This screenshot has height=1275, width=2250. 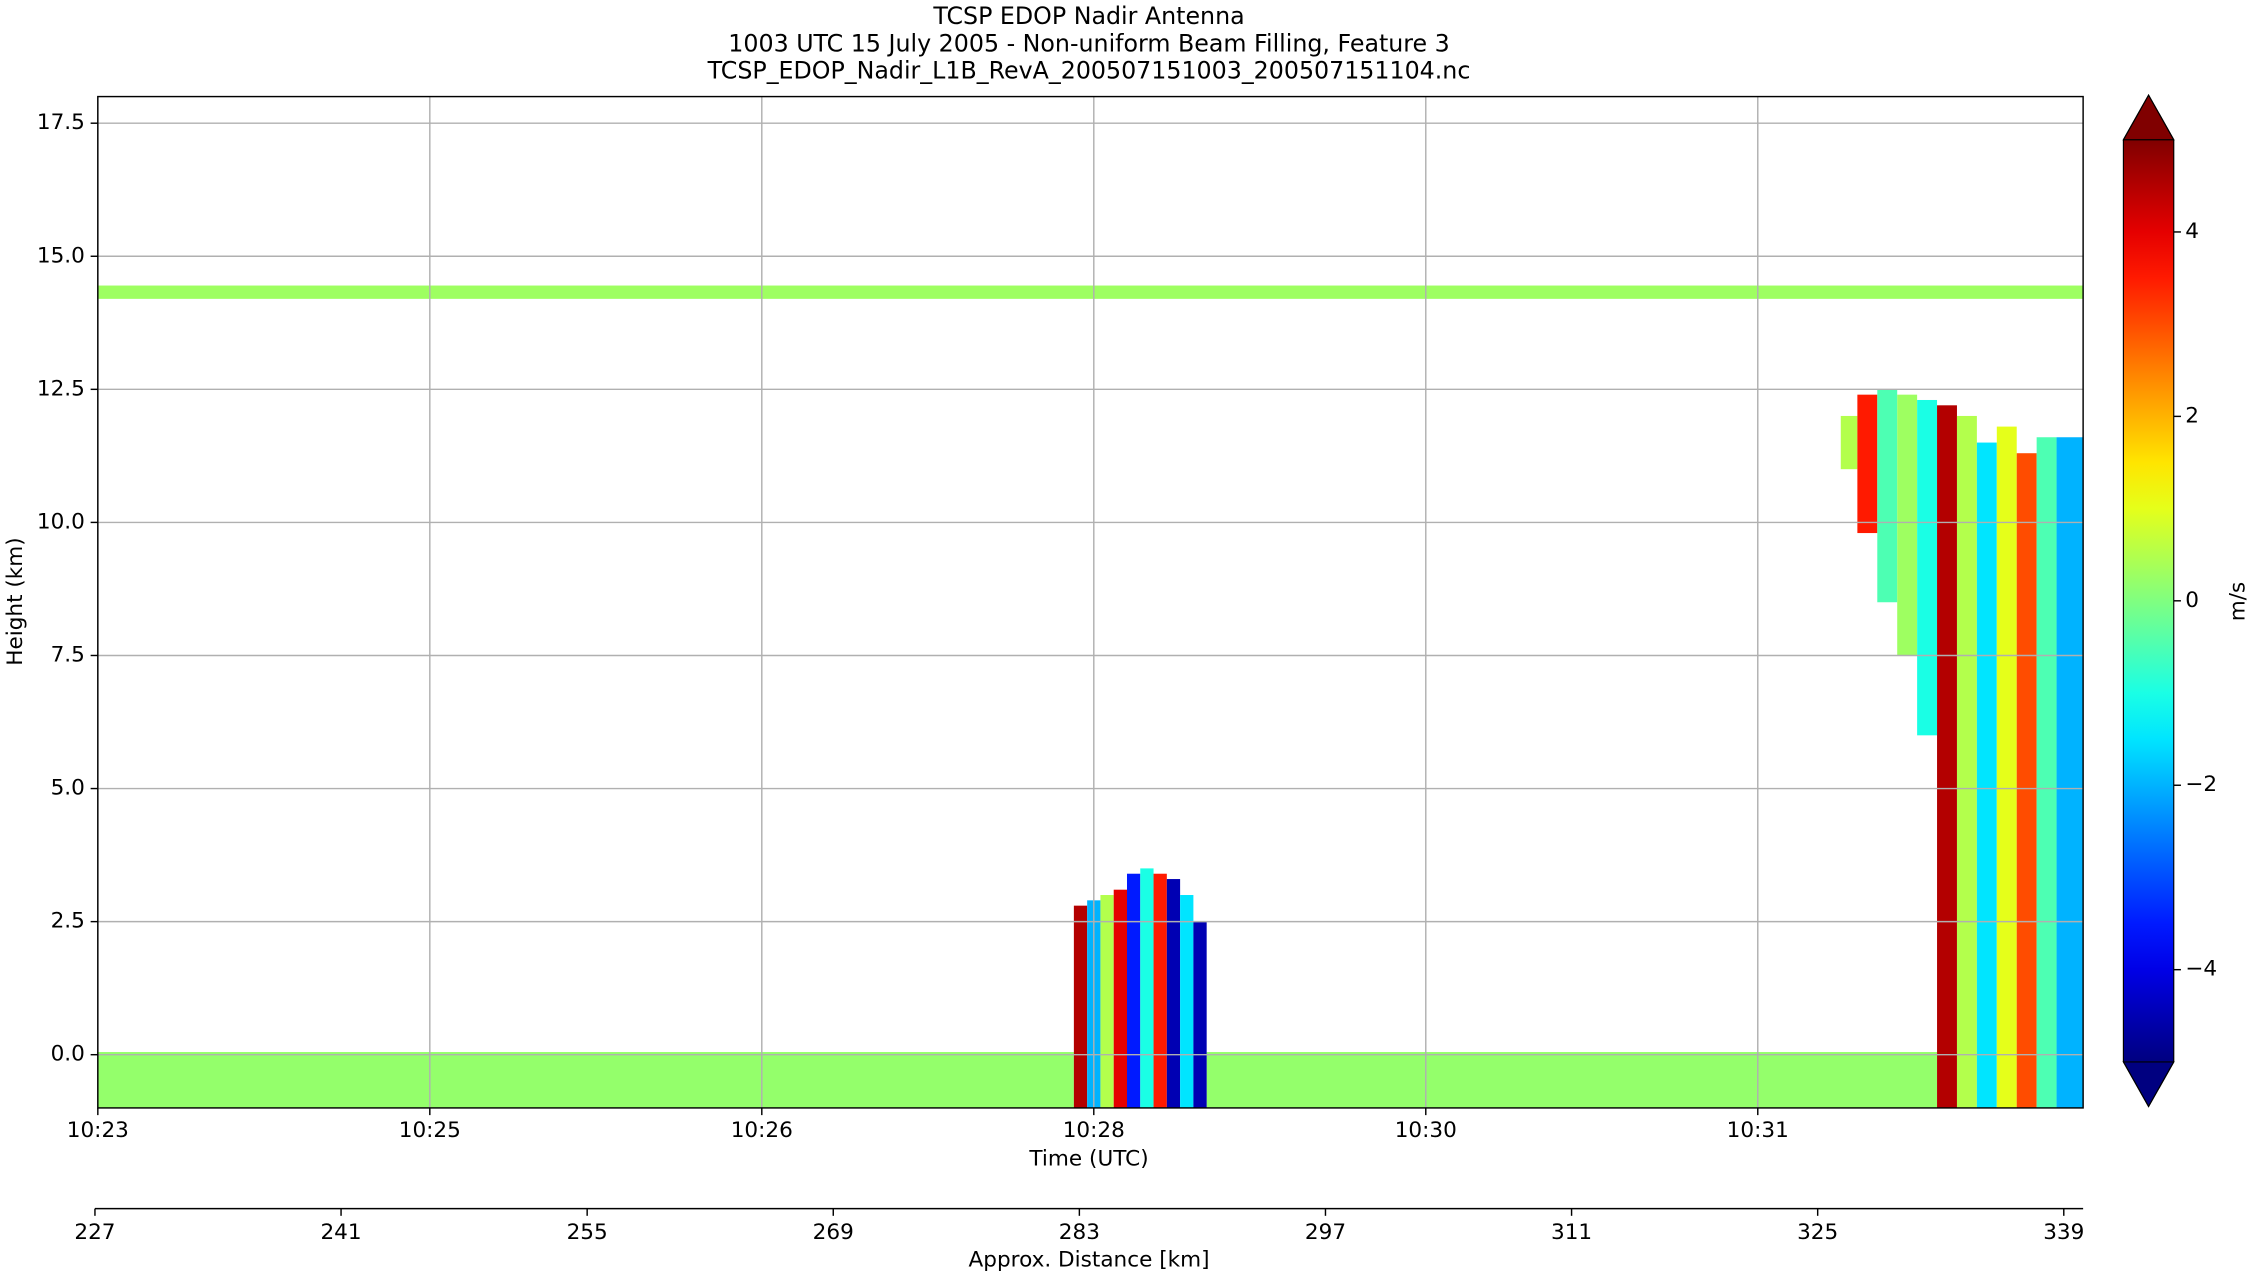 What do you see at coordinates (1088, 16) in the screenshot?
I see `chart-title: TCSP EDOP Nadir Antenna` at bounding box center [1088, 16].